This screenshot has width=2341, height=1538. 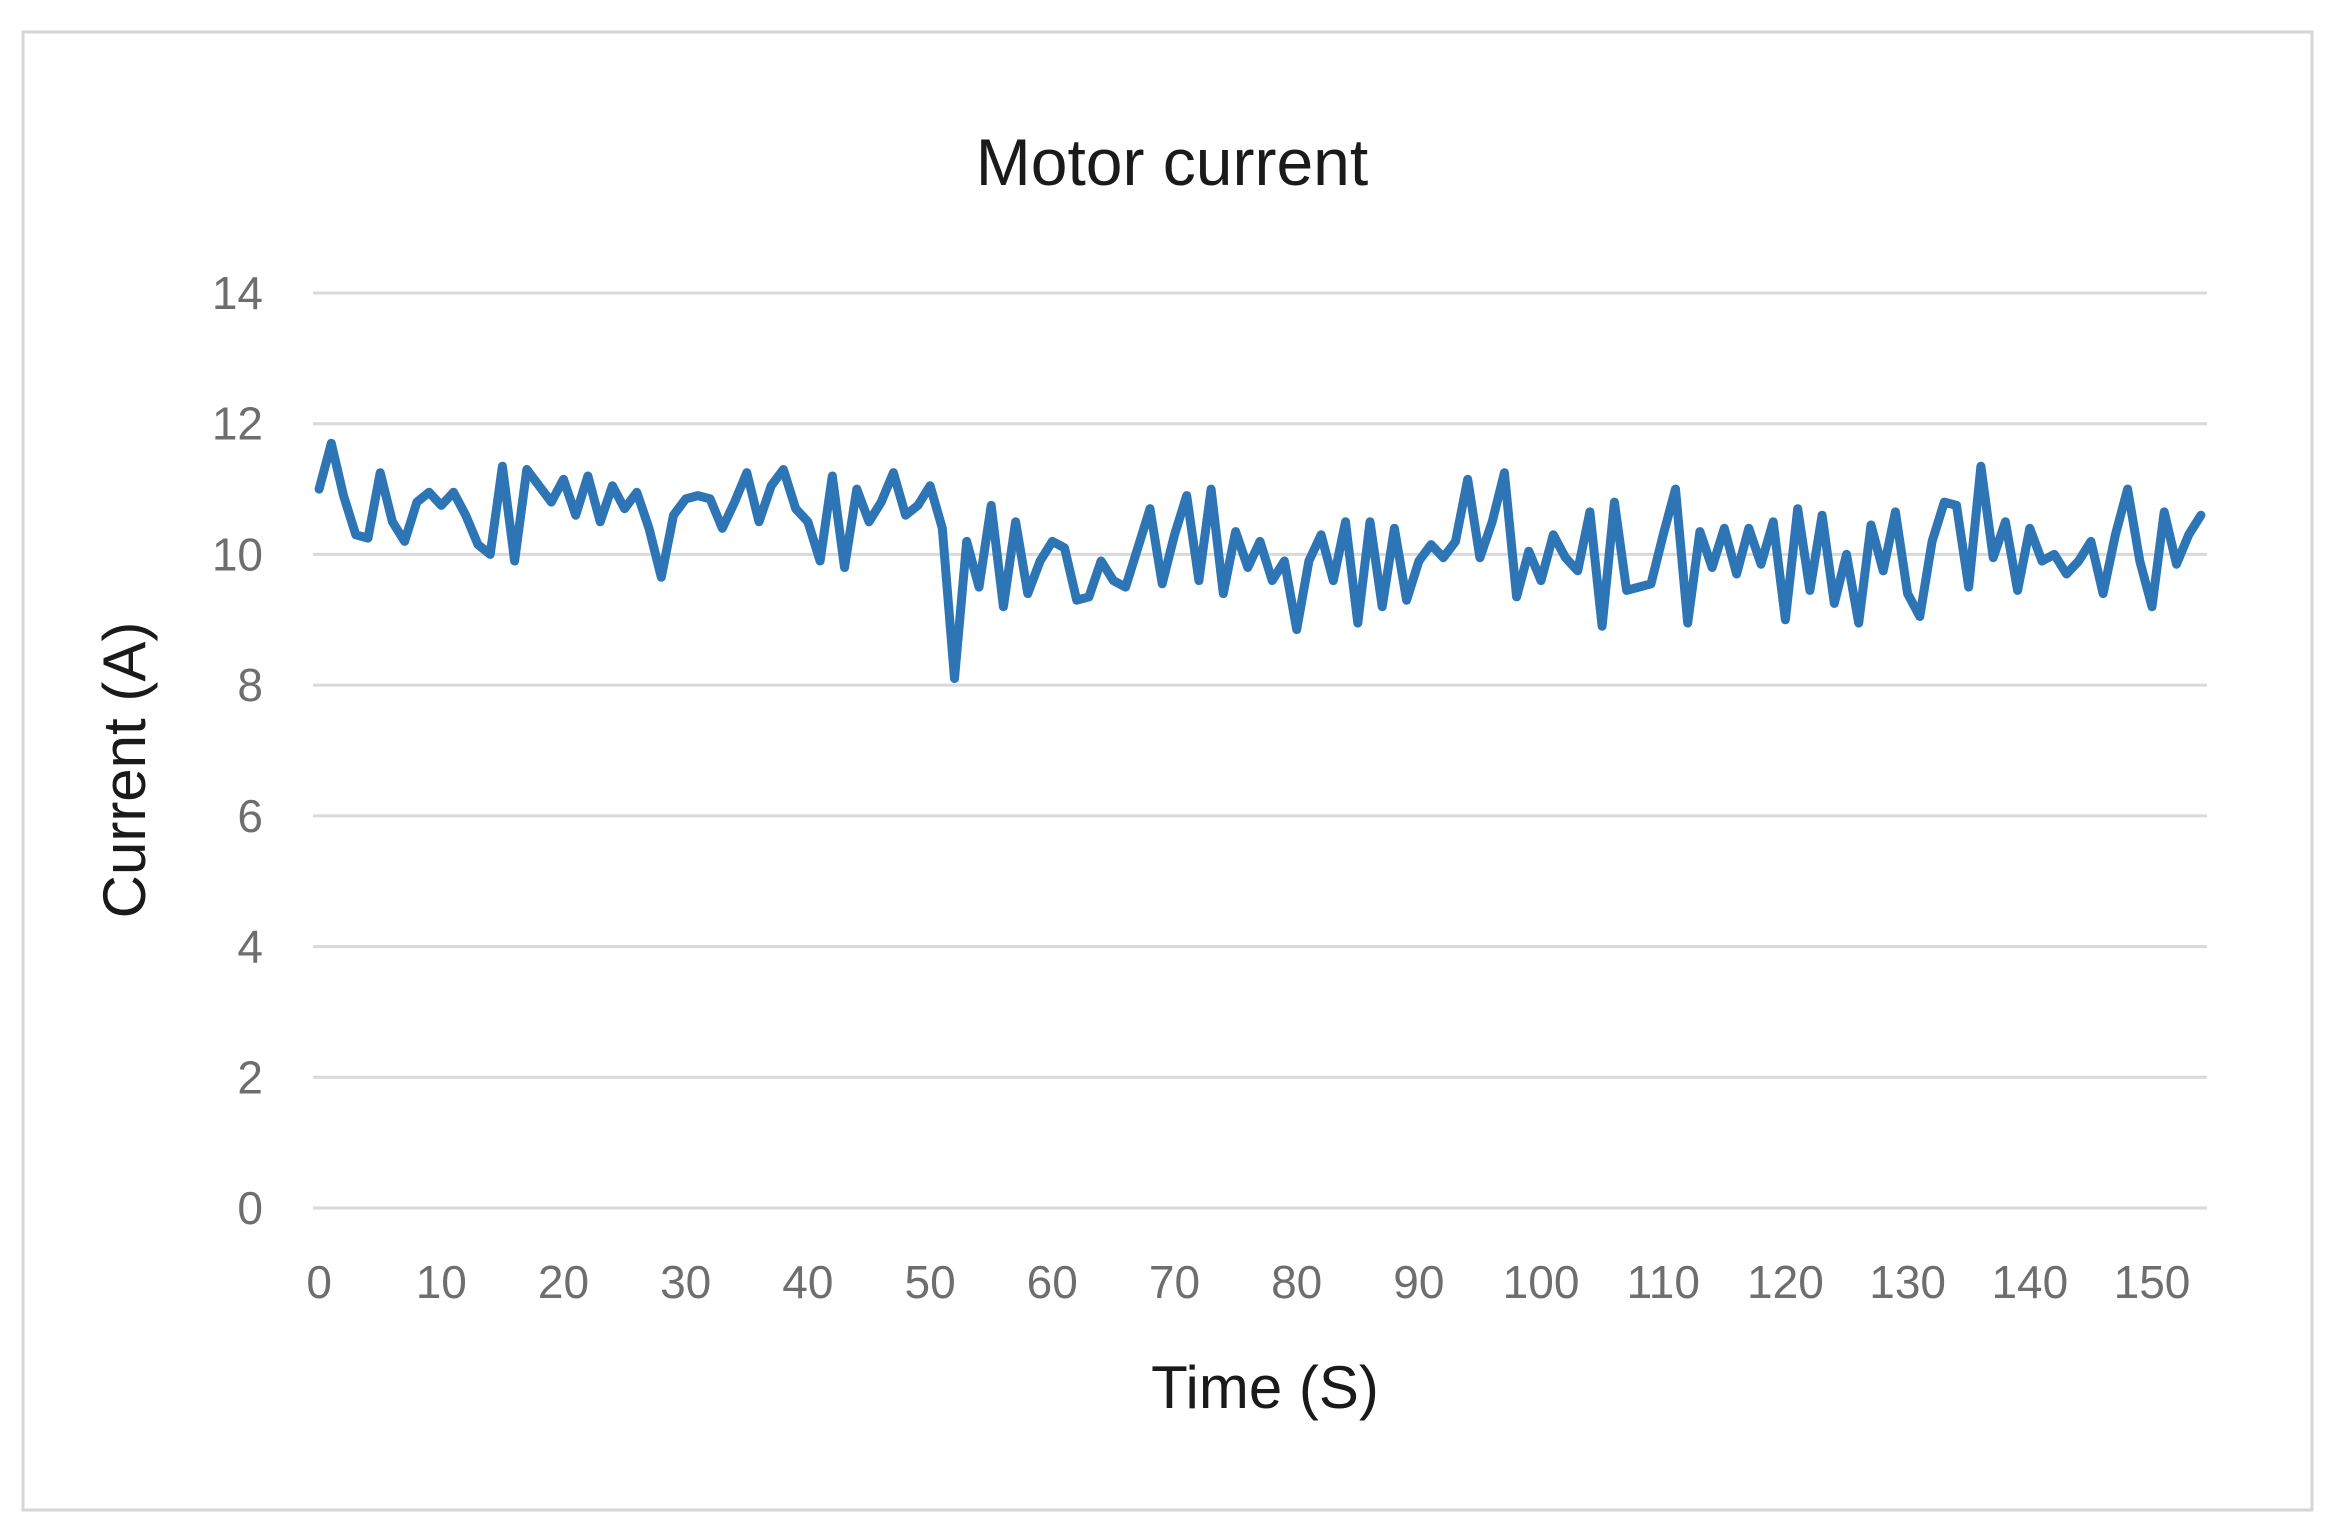 What do you see at coordinates (1663, 1282) in the screenshot?
I see `x-tick-label-110: 110` at bounding box center [1663, 1282].